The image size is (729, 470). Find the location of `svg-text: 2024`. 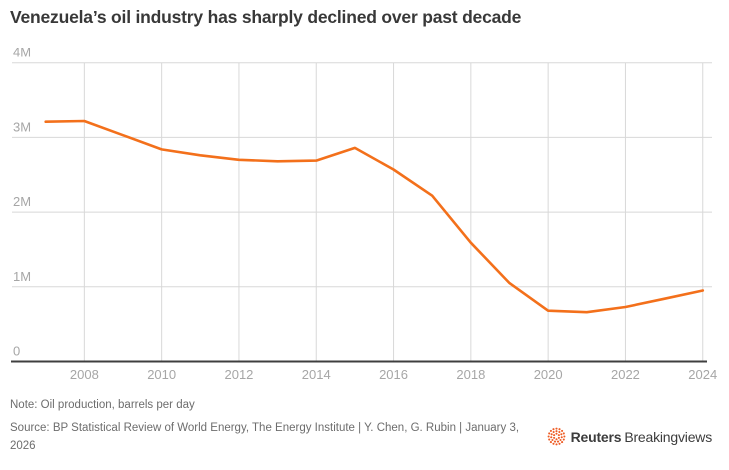

svg-text: 2024 is located at coordinates (702, 374).